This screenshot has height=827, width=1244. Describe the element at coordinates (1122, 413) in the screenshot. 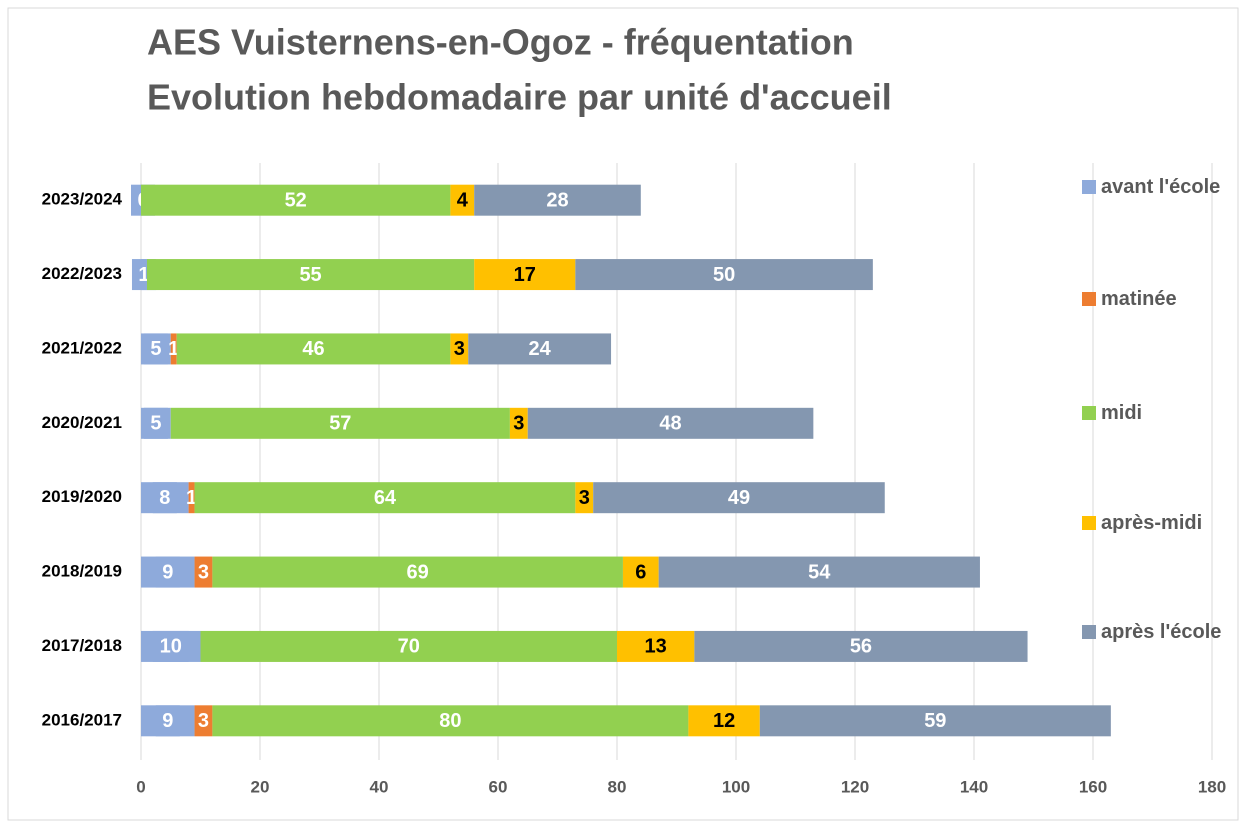

I see `legend-label: midi` at that location.